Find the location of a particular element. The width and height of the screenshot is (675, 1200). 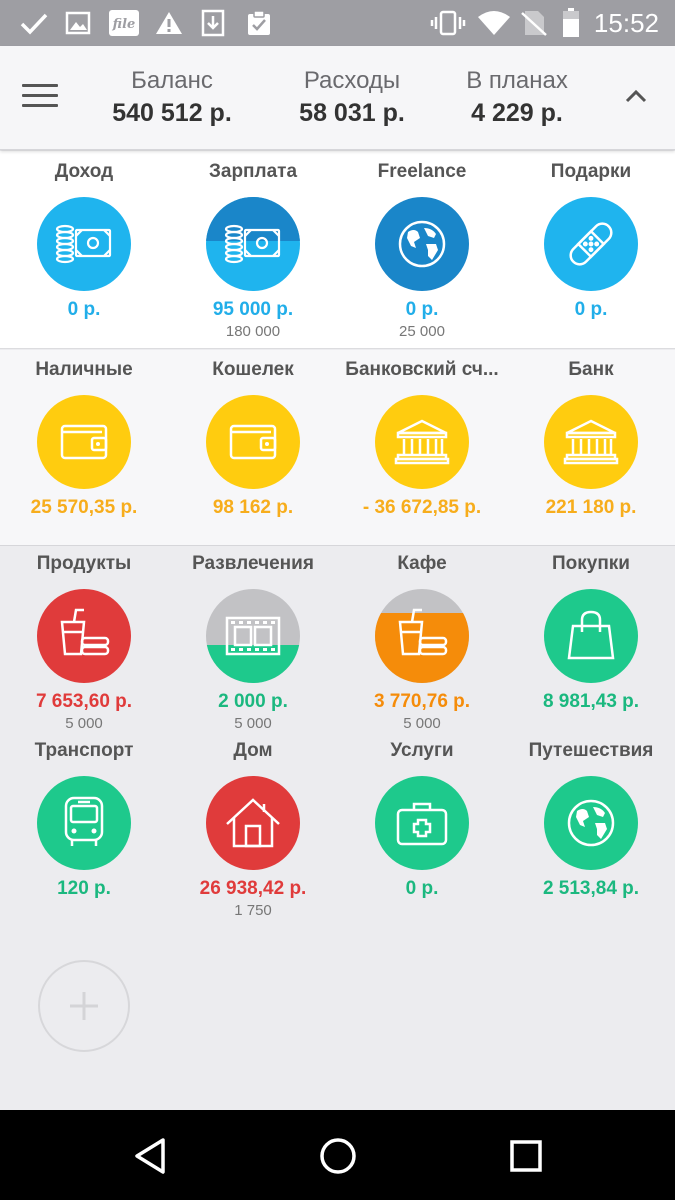

expense-name: Дом is located at coordinates (253, 750).